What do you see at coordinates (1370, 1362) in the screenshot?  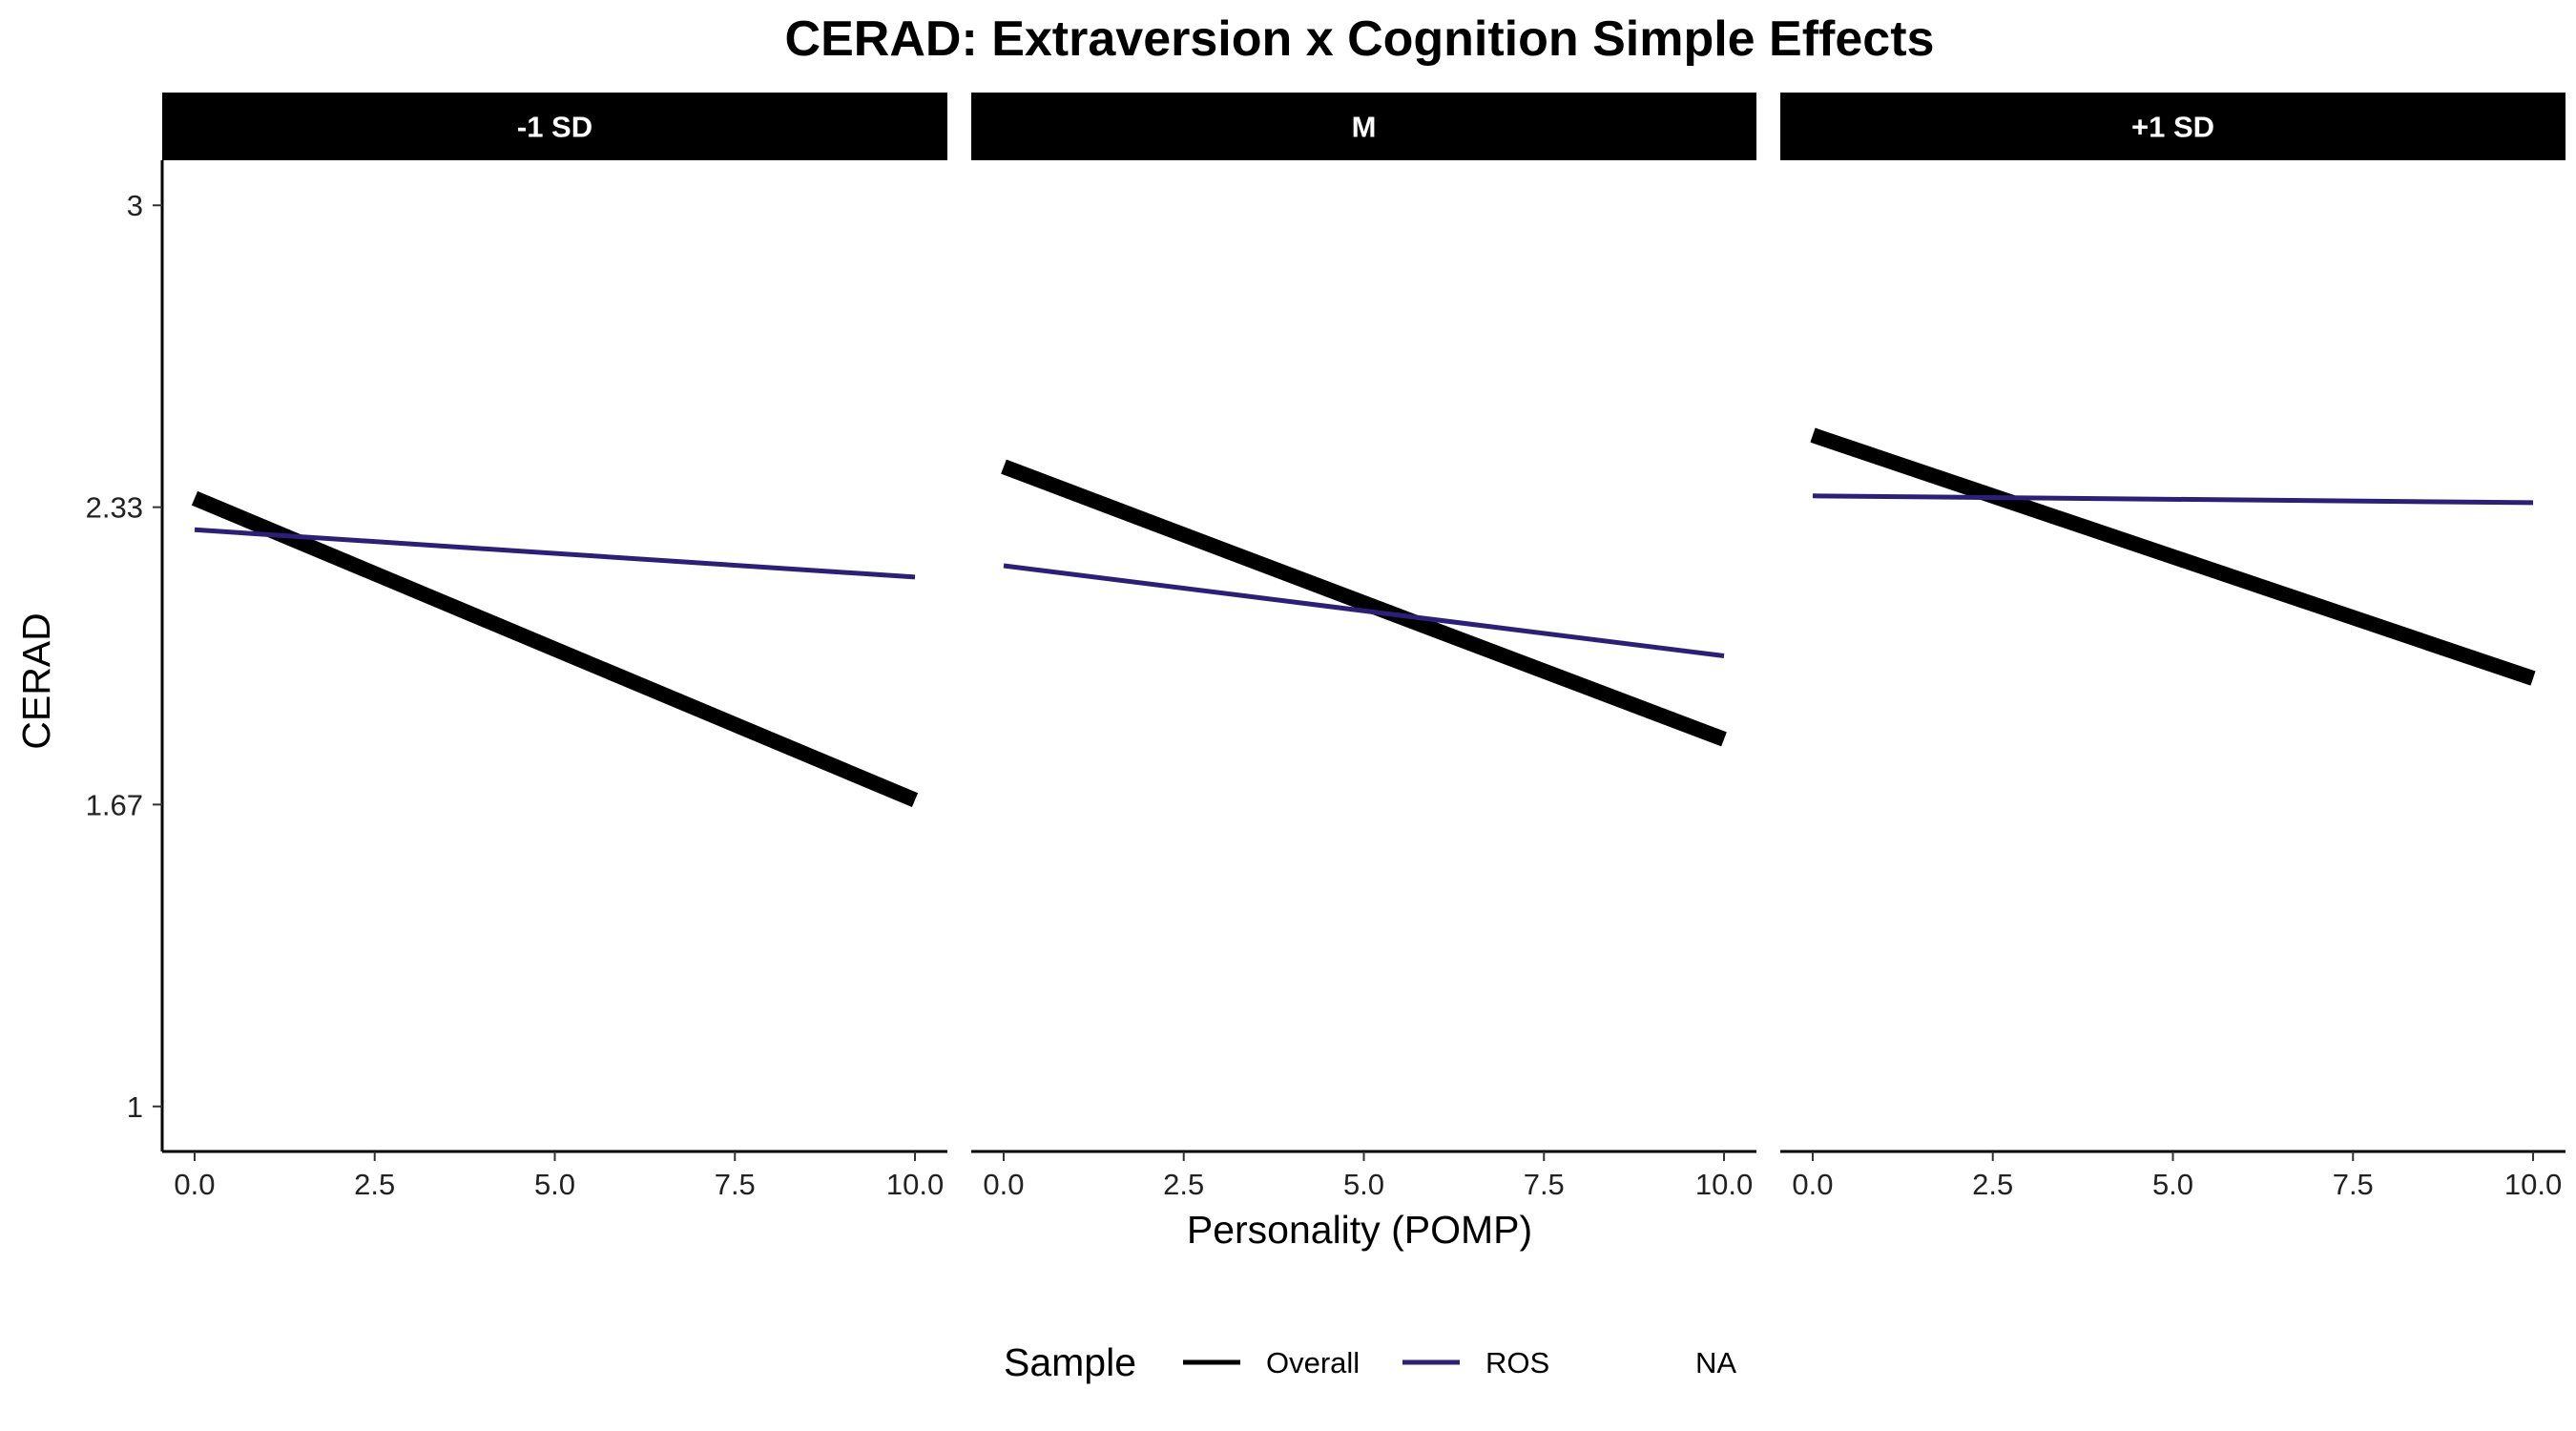 I see `legend: Sample Overall ROS NA` at bounding box center [1370, 1362].